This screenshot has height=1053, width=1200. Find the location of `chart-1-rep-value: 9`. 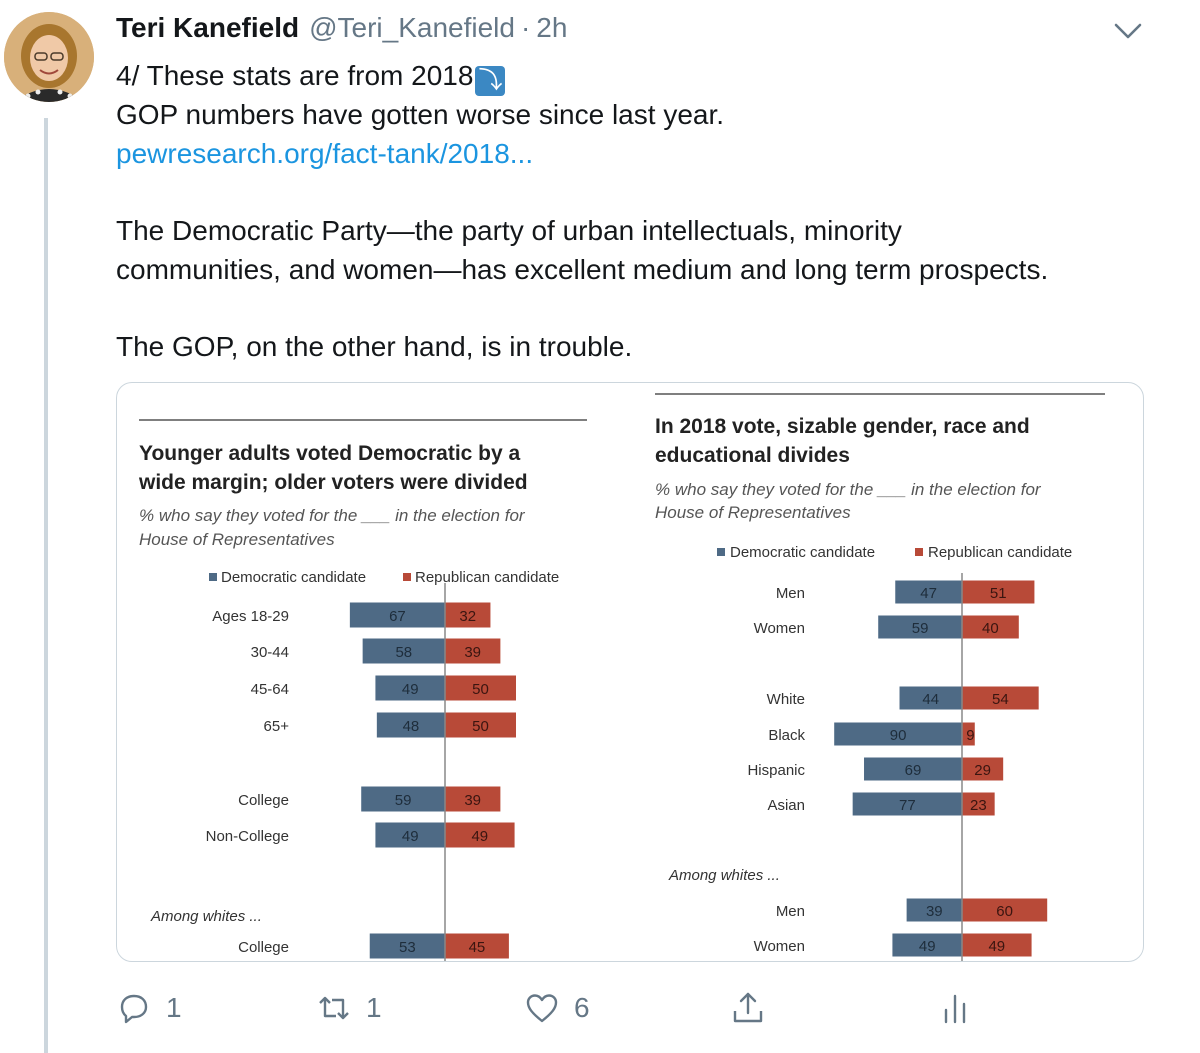

chart-1-rep-value: 9 is located at coordinates (970, 735).